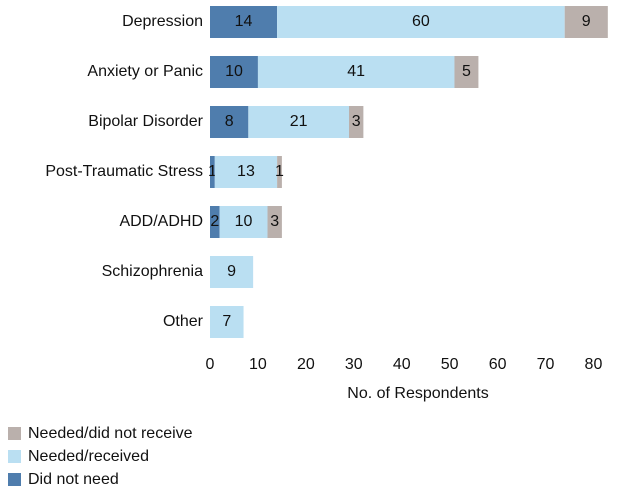 Image resolution: width=627 pixels, height=491 pixels. What do you see at coordinates (417, 393) in the screenshot?
I see `x-axis-label: No. of Respondents` at bounding box center [417, 393].